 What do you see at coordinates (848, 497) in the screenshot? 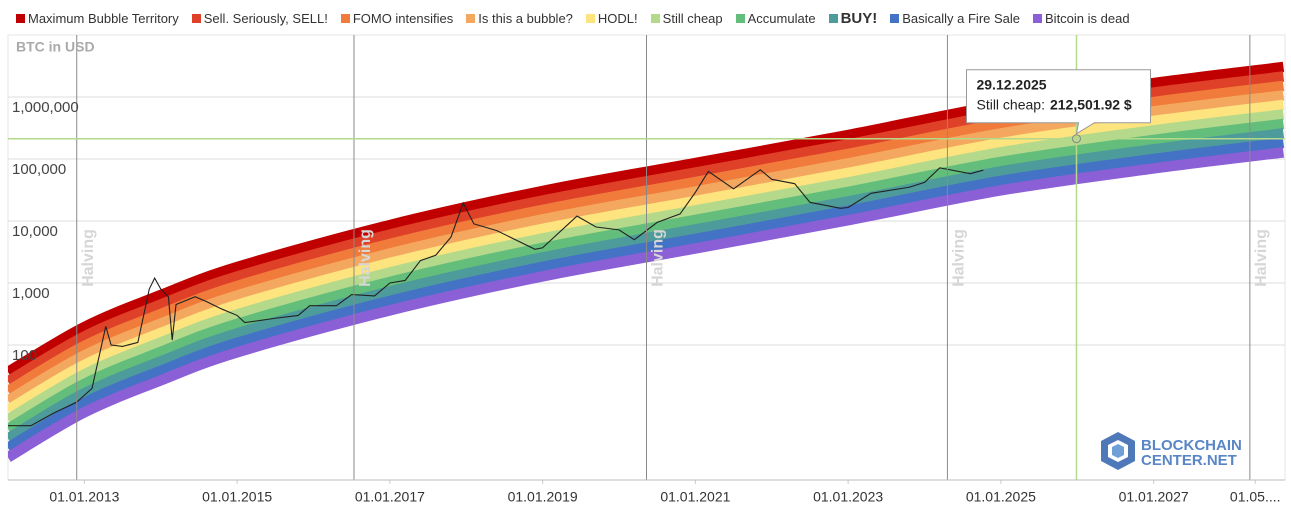
I see `x-tick-label: 01.01.2023` at bounding box center [848, 497].